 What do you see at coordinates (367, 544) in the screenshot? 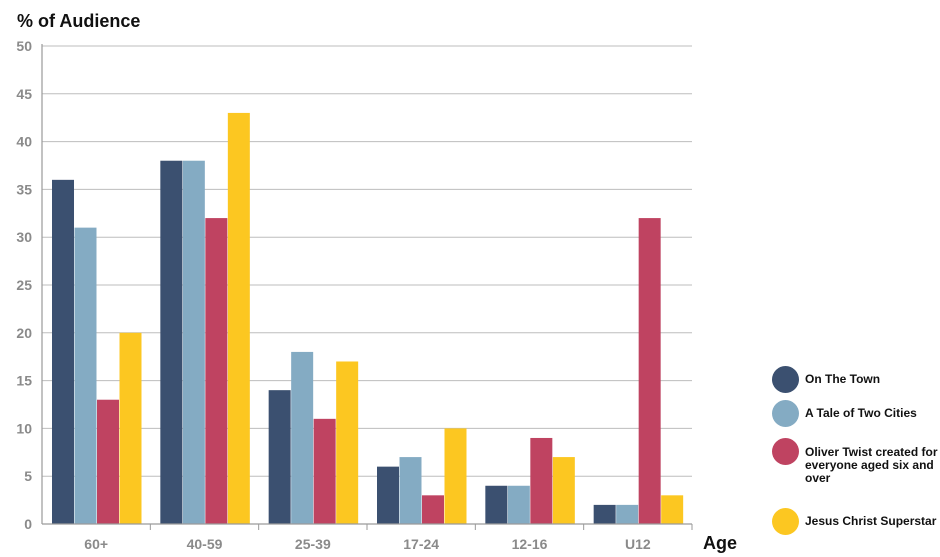
I see `x-tick-labels: 60+ 40-59 25-39 17-24 12-16 U12` at bounding box center [367, 544].